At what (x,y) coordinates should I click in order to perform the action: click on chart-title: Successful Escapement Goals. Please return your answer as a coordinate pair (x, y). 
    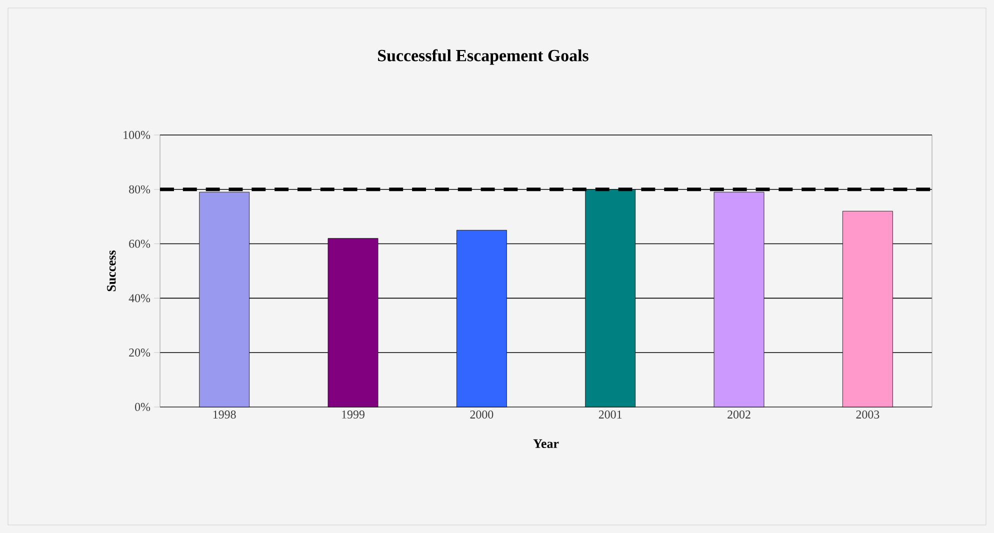
    Looking at the image, I should click on (483, 57).